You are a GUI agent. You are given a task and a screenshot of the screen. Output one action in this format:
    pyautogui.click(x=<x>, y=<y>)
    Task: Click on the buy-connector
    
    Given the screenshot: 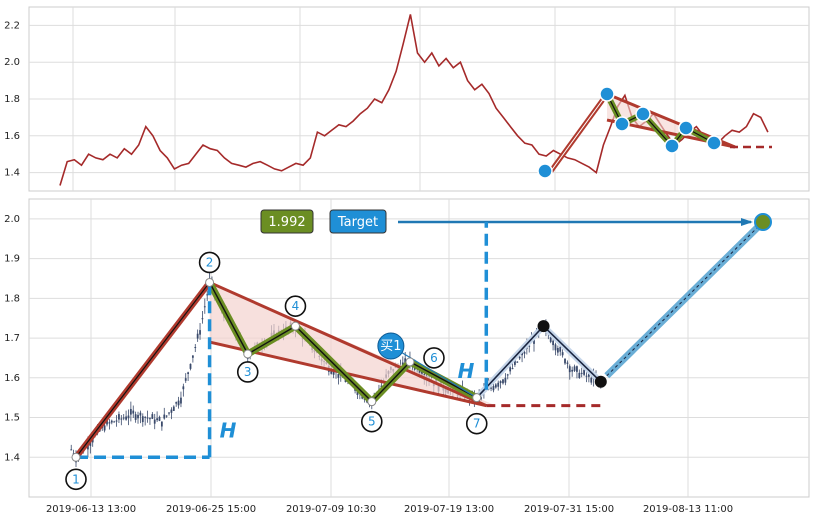 What is the action you would take?
    pyautogui.click(x=434, y=372)
    